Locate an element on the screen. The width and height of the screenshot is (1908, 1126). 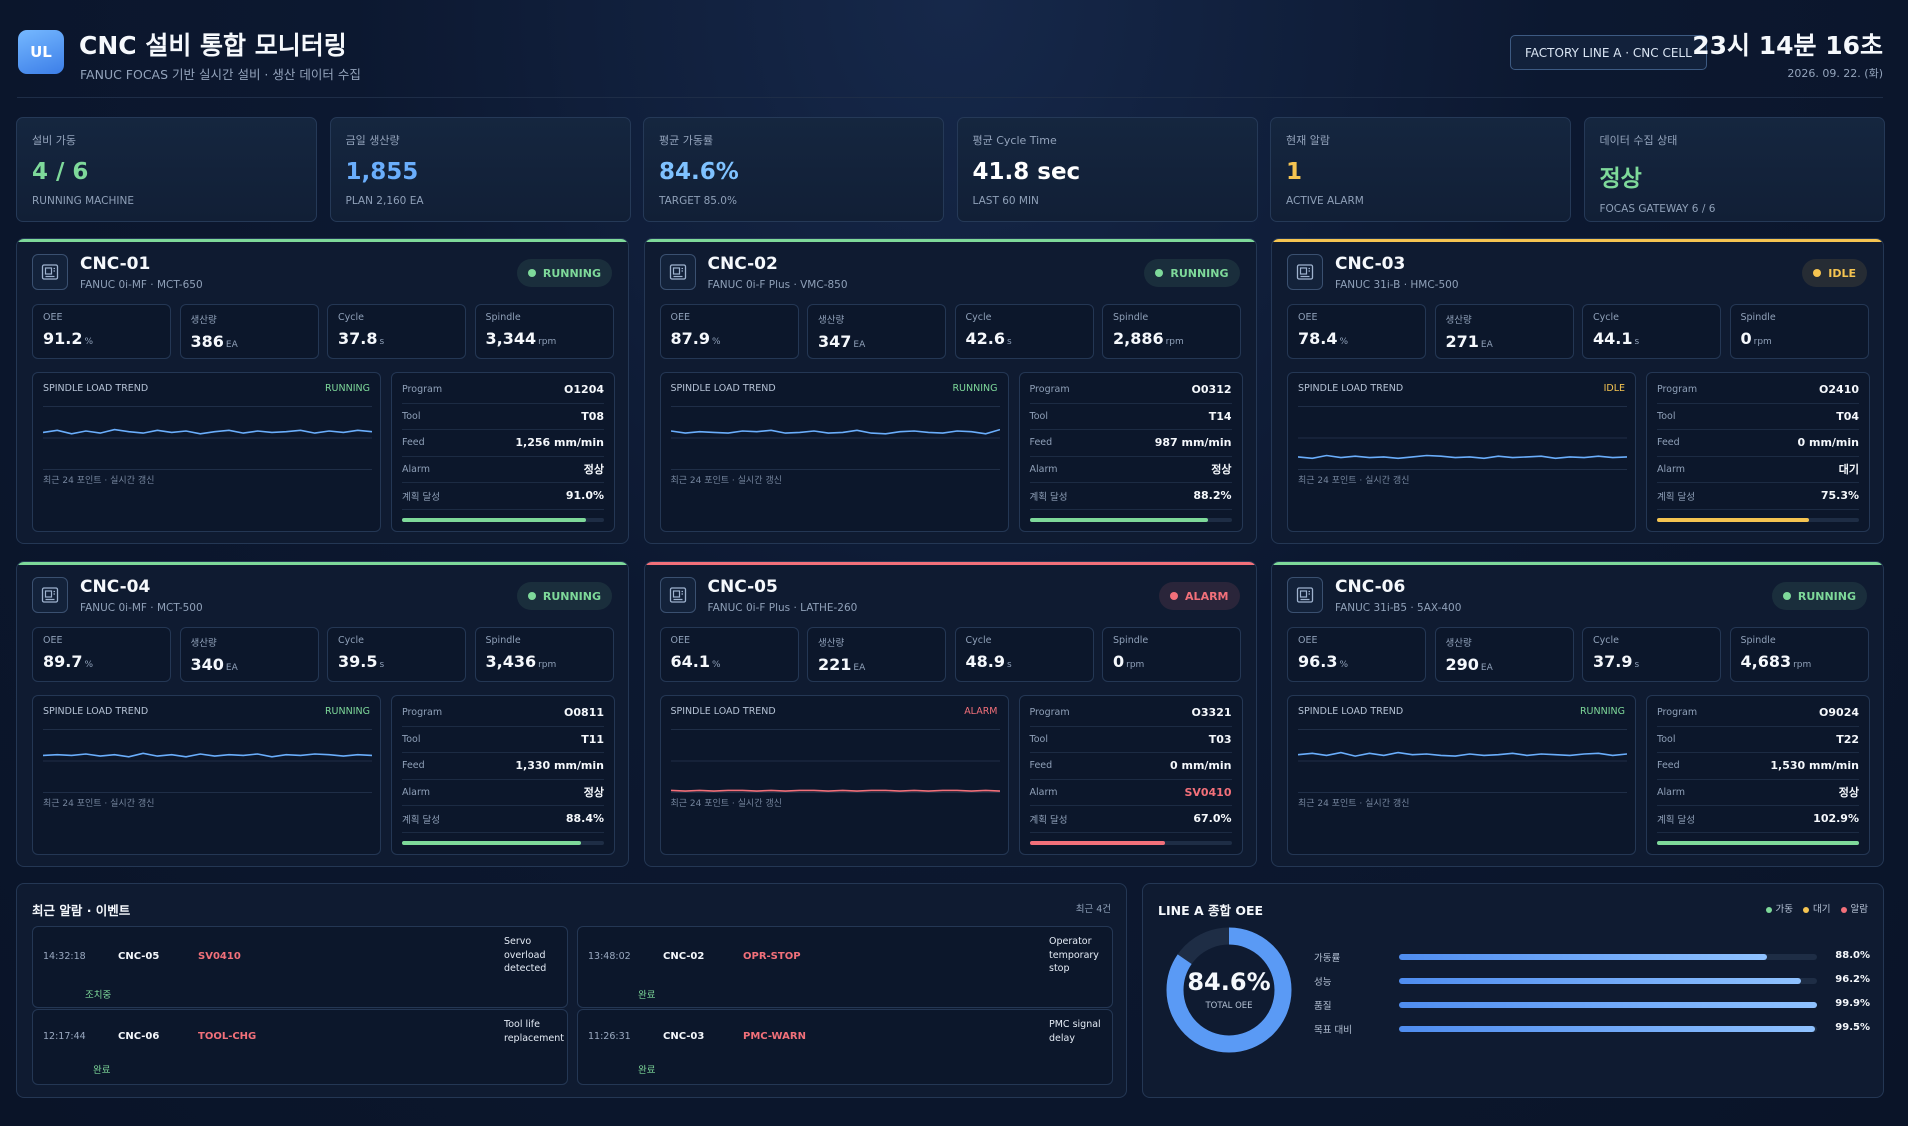
trend-note: 최근 24 포인트 · 실시간 갱신 is located at coordinates (99, 481).